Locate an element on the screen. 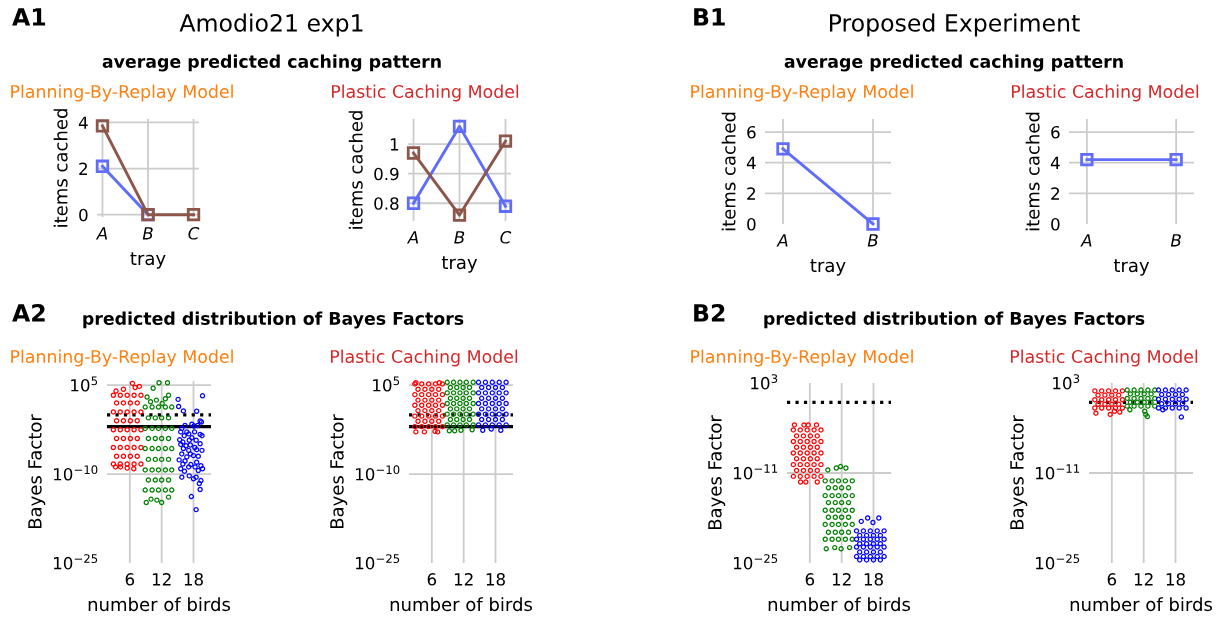  text: A2 is located at coordinates (28, 312).